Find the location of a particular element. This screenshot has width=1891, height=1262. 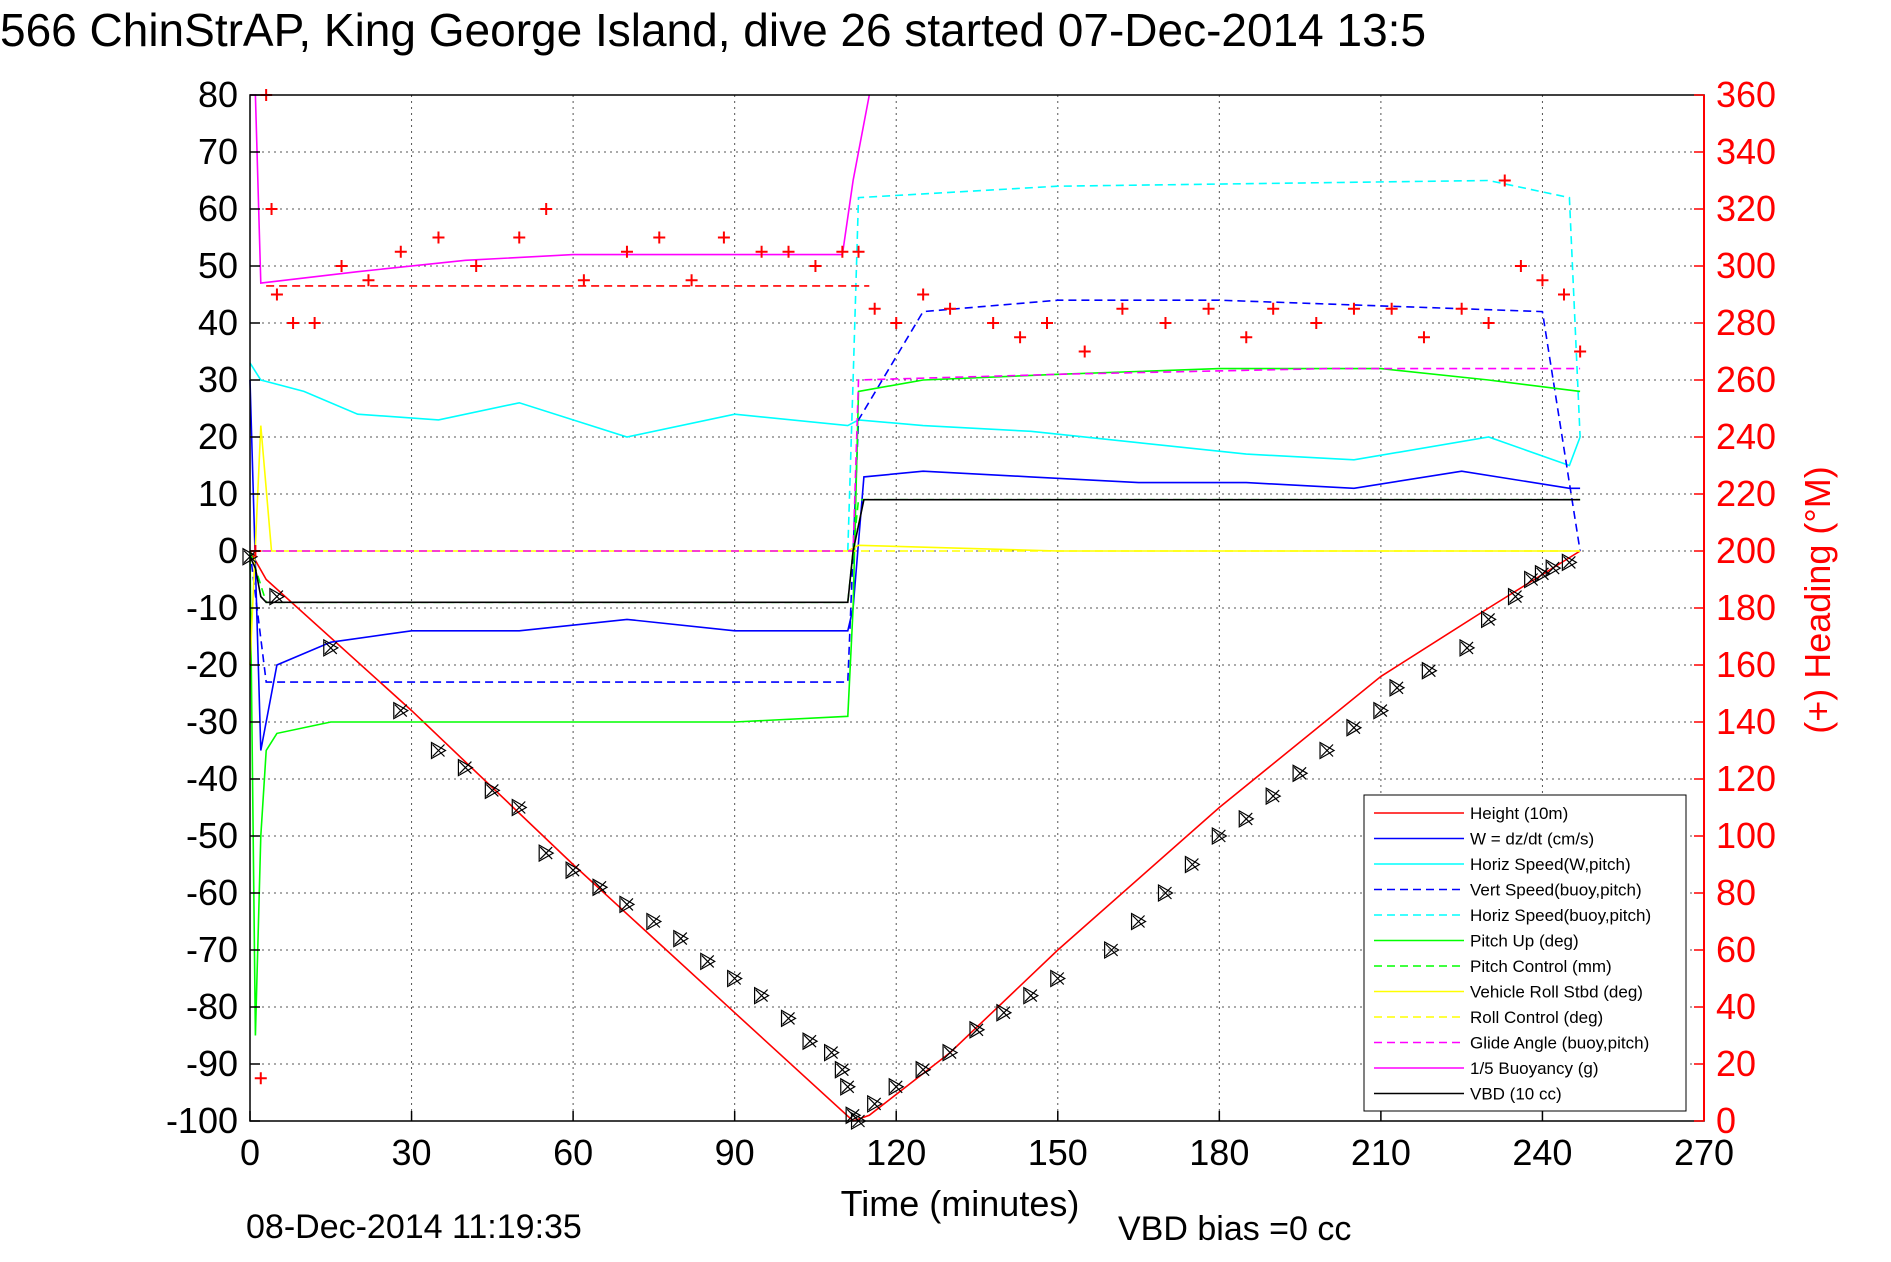

legend-label-0: Height (10m) is located at coordinates (1519, 813).